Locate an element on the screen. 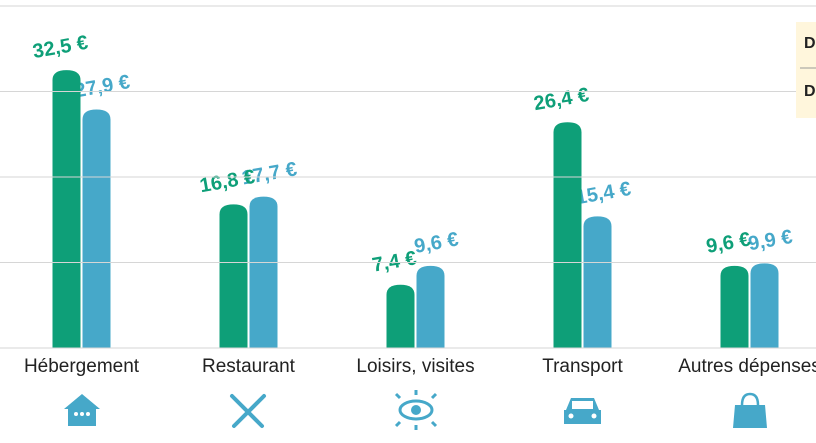 Image resolution: width=816 pixels, height=443 pixels. value-label: 16,8 € is located at coordinates (227, 181).